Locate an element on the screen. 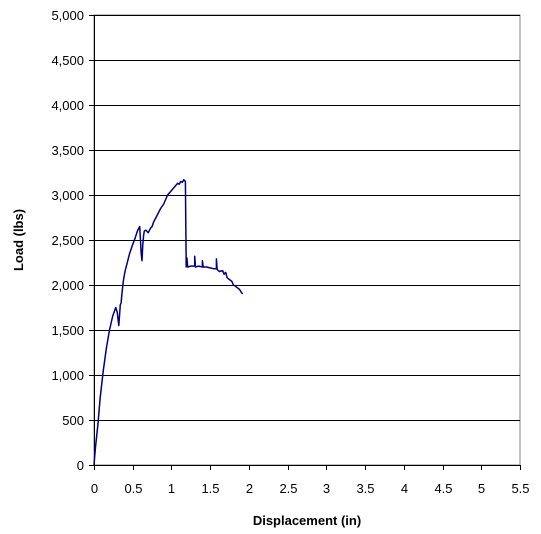 The width and height of the screenshot is (541, 534). x-tick-label: 1 is located at coordinates (171, 488).